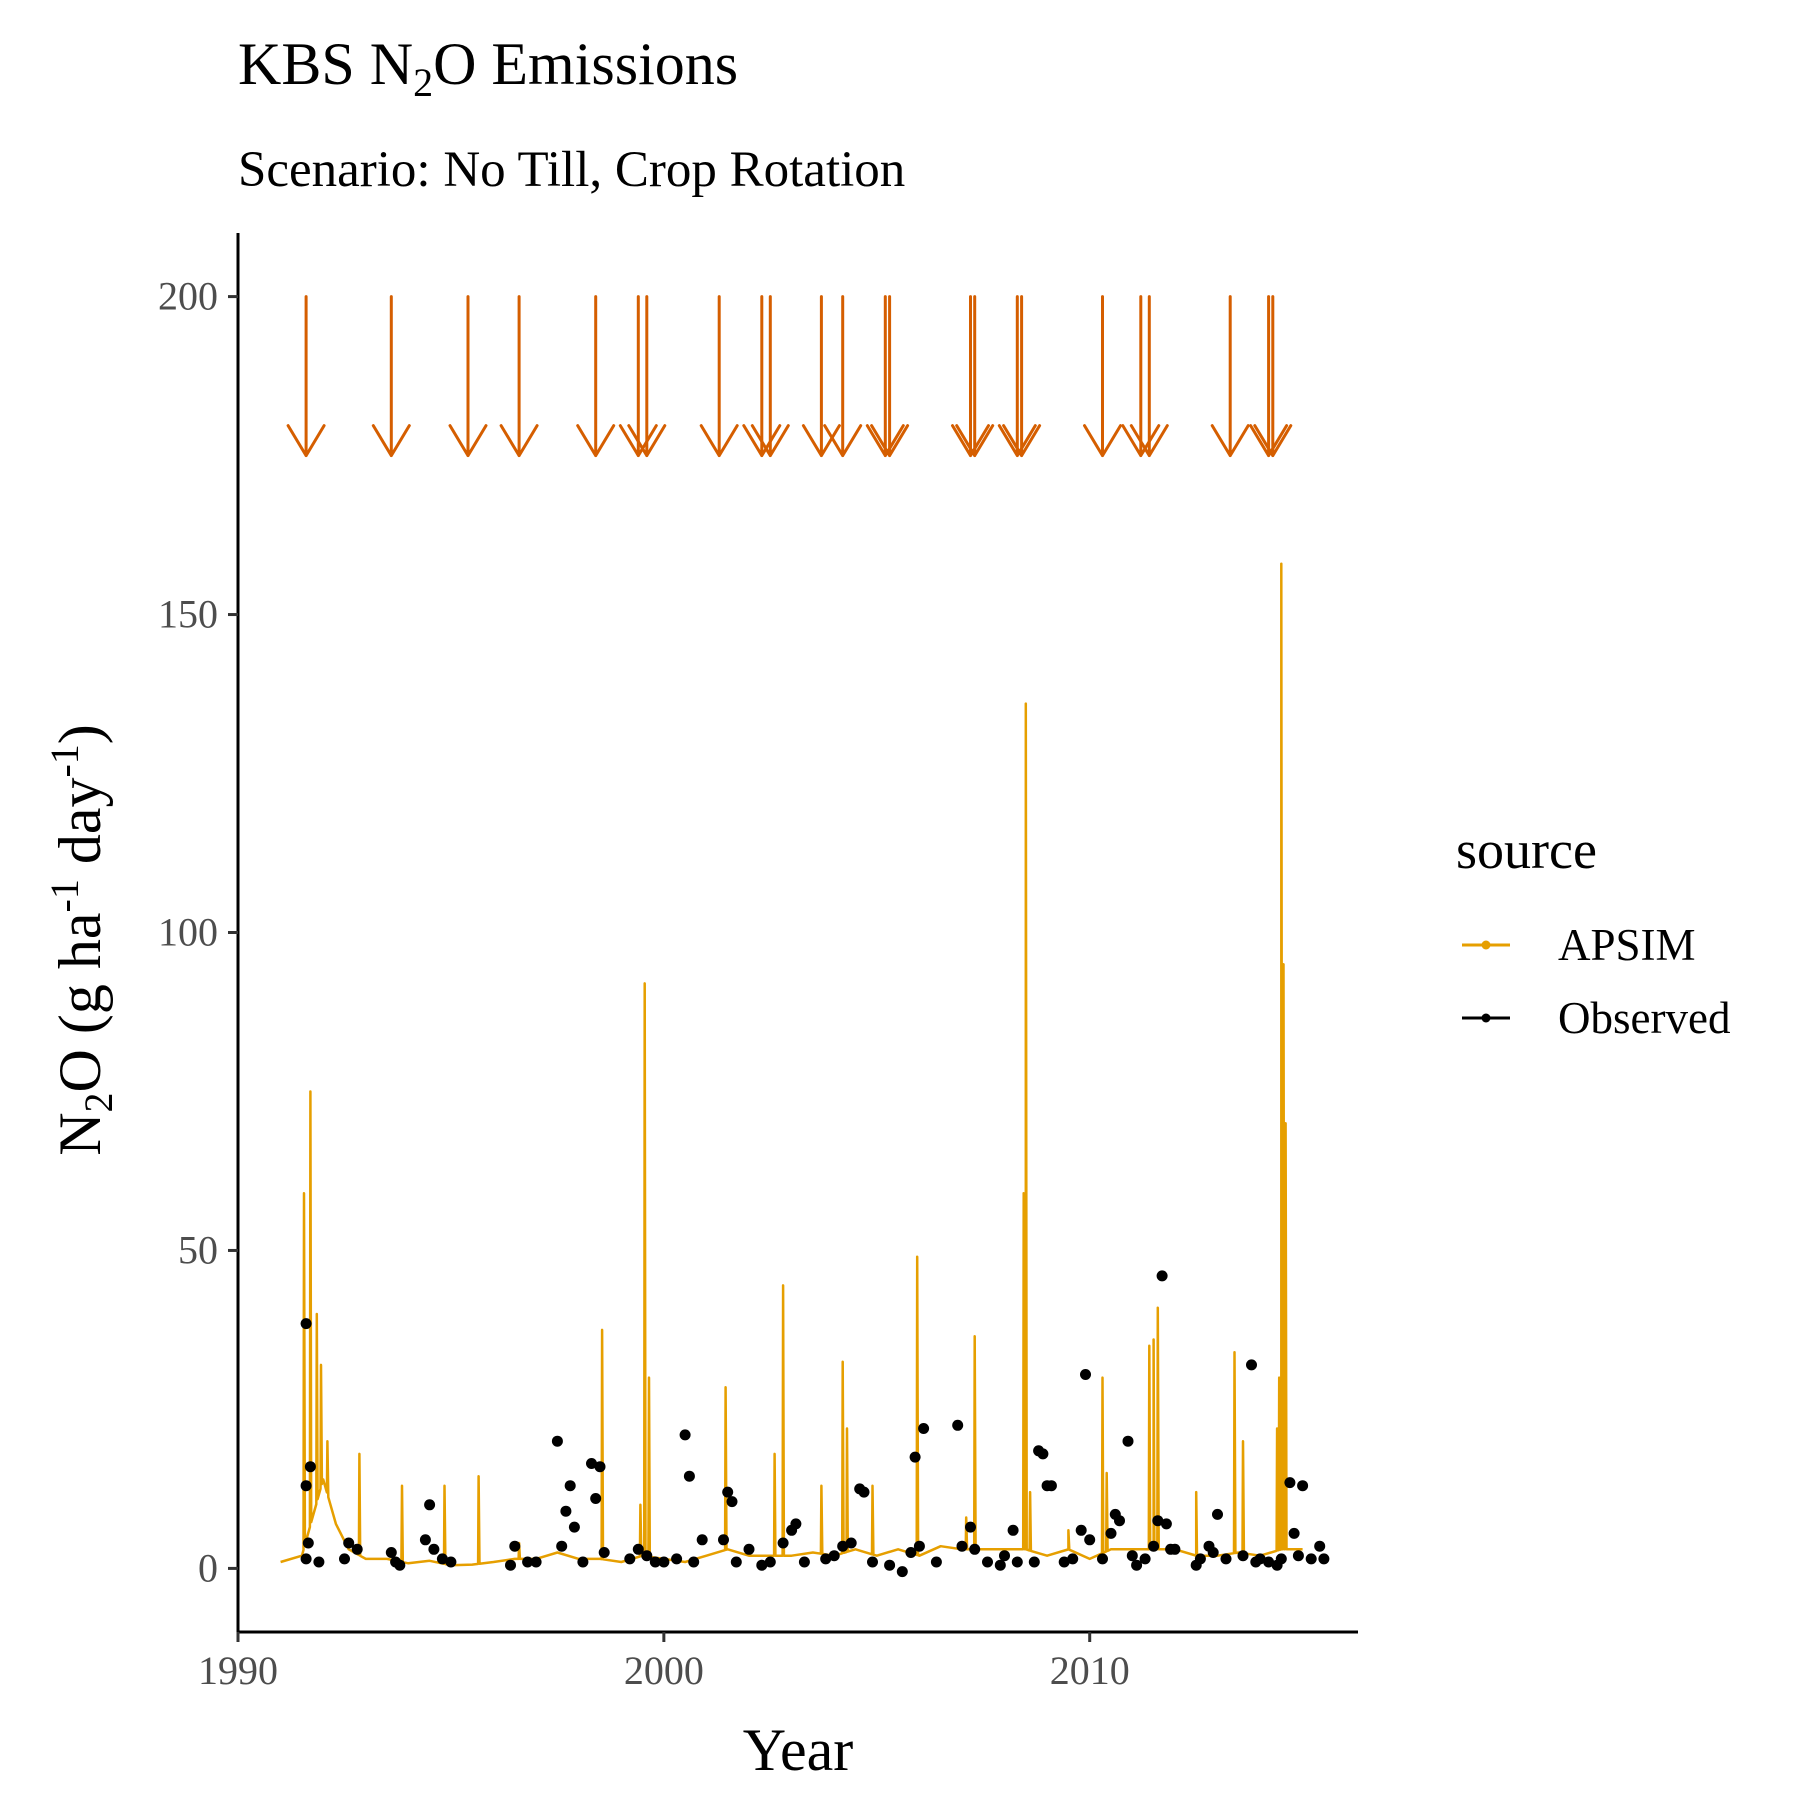  Describe the element at coordinates (188, 296) in the screenshot. I see `y-tick-label: 200` at that location.